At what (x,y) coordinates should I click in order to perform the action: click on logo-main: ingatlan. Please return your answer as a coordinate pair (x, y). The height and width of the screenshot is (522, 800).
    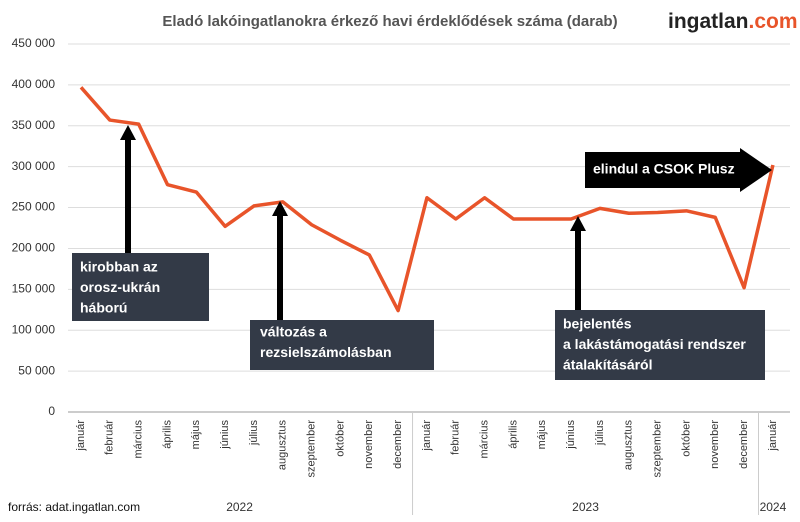
    Looking at the image, I should click on (708, 21).